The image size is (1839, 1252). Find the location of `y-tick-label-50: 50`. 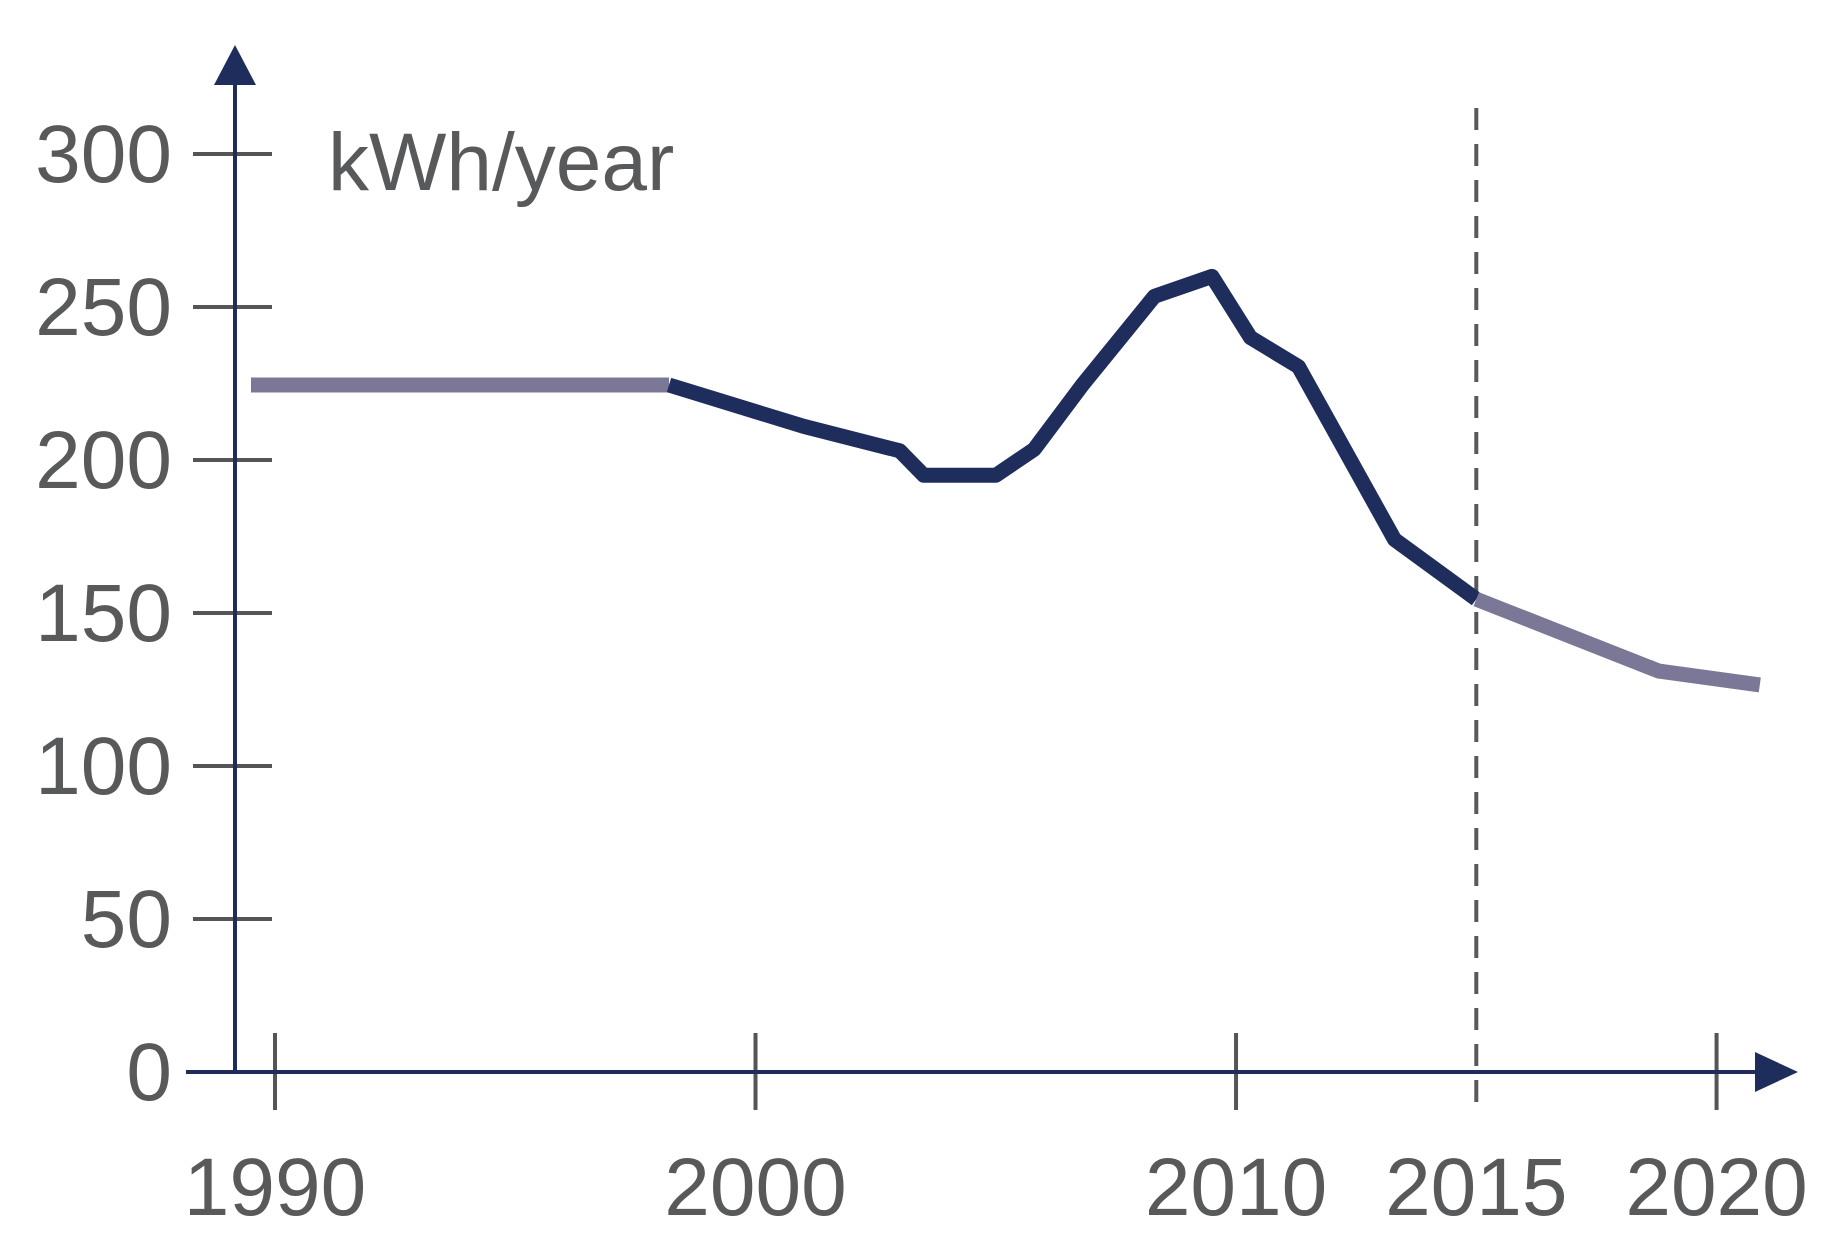

y-tick-label-50: 50 is located at coordinates (126, 919).